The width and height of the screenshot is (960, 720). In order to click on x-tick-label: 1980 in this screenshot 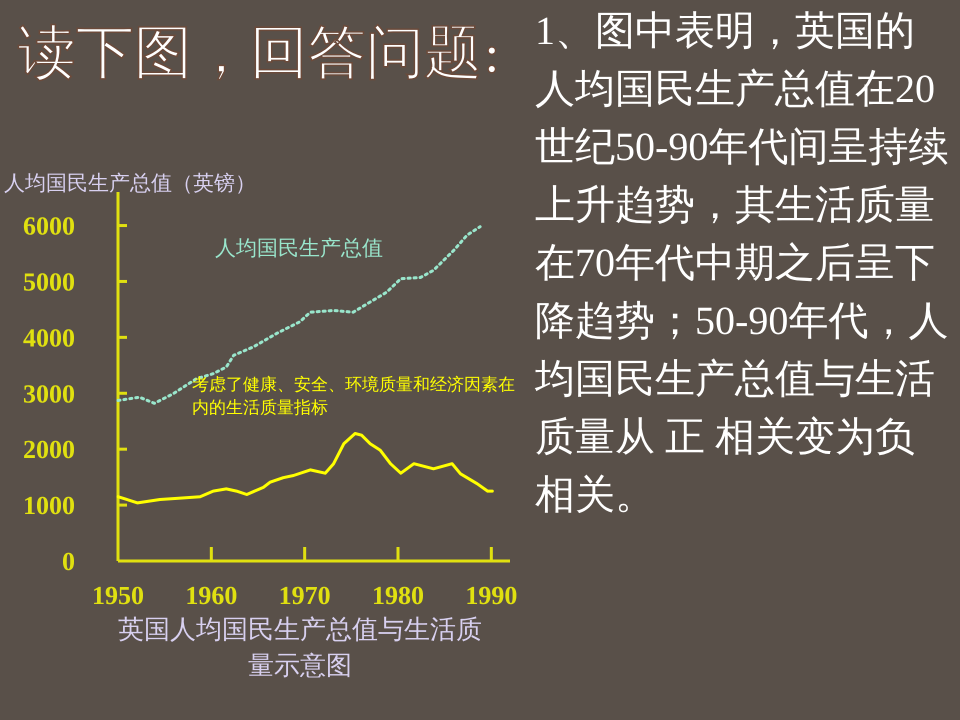, I will do `click(398, 595)`.